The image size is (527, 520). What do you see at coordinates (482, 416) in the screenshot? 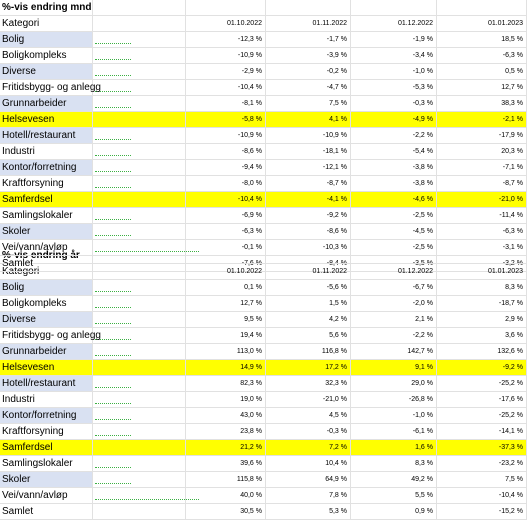
I see `value-cell: -25,2 %` at bounding box center [482, 416].